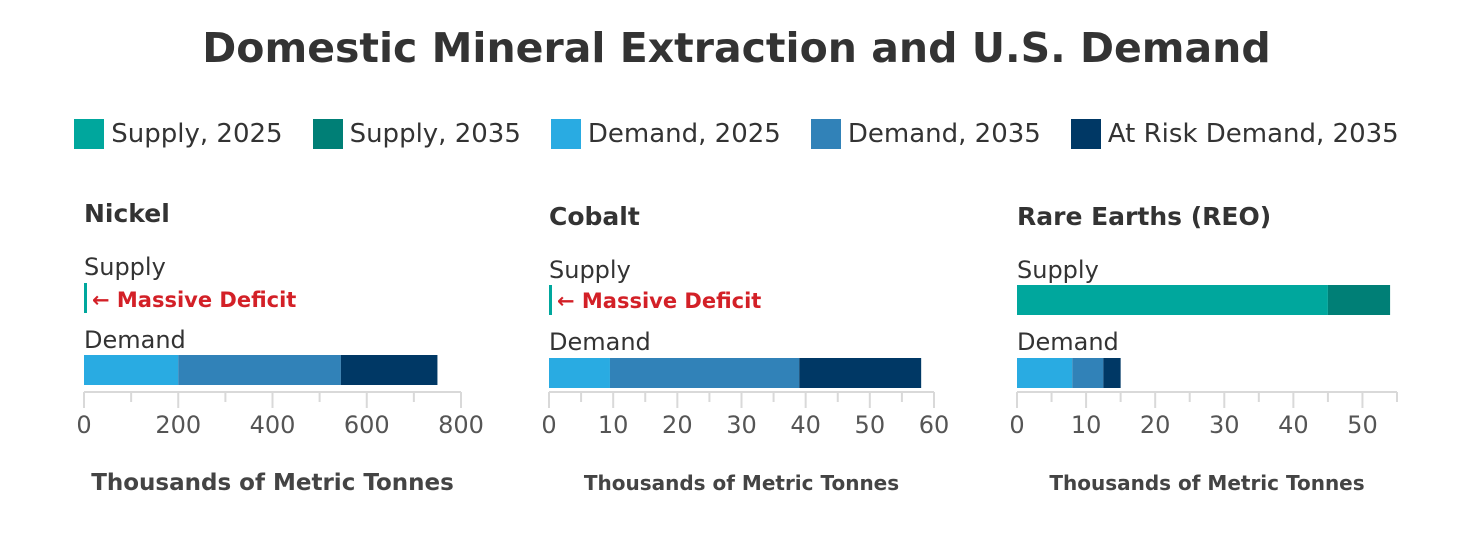 This screenshot has height=536, width=1473. Describe the element at coordinates (1359, 300) in the screenshot. I see `bar-supply-2035` at that location.